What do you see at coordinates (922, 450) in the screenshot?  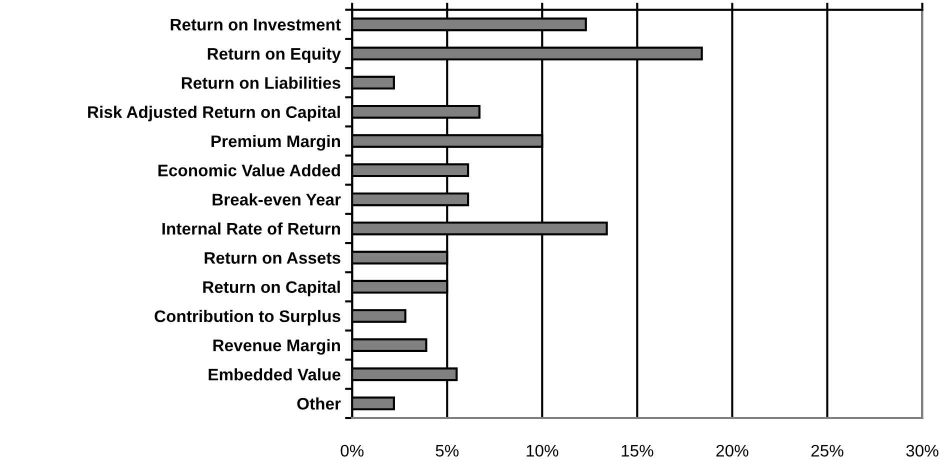 I see `x-tick-label: 30%` at bounding box center [922, 450].